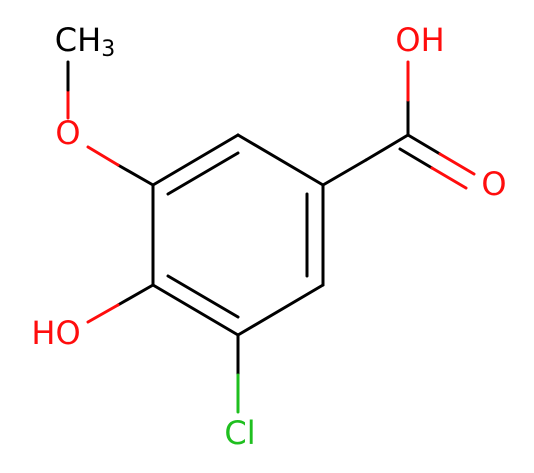 This screenshot has width=534, height=473. I want to click on atom-label: HO, so click(55, 333).